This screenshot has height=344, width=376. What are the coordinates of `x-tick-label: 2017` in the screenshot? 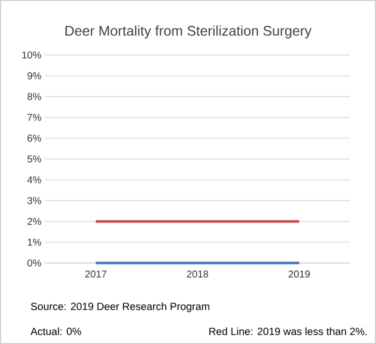 It's located at (95, 274).